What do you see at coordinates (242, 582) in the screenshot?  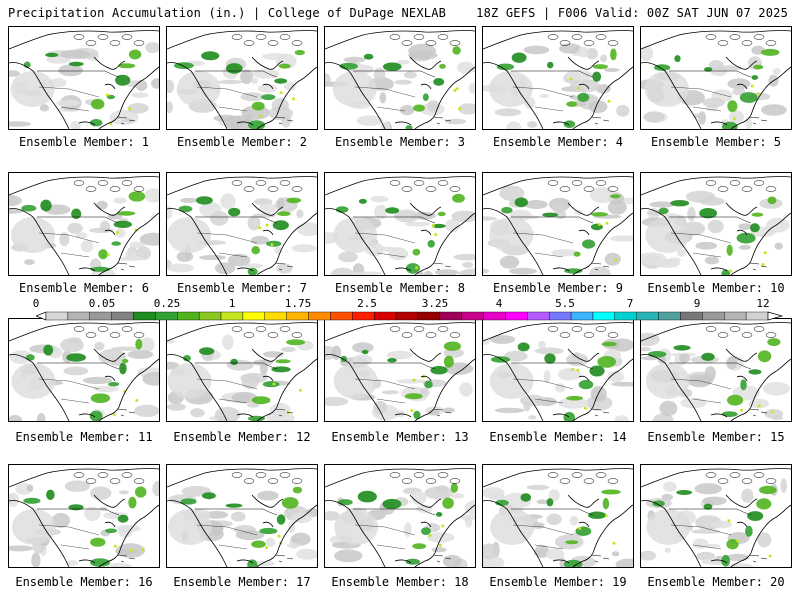 I see `ensemble-member-label: Ensemble Member: 17` at bounding box center [242, 582].